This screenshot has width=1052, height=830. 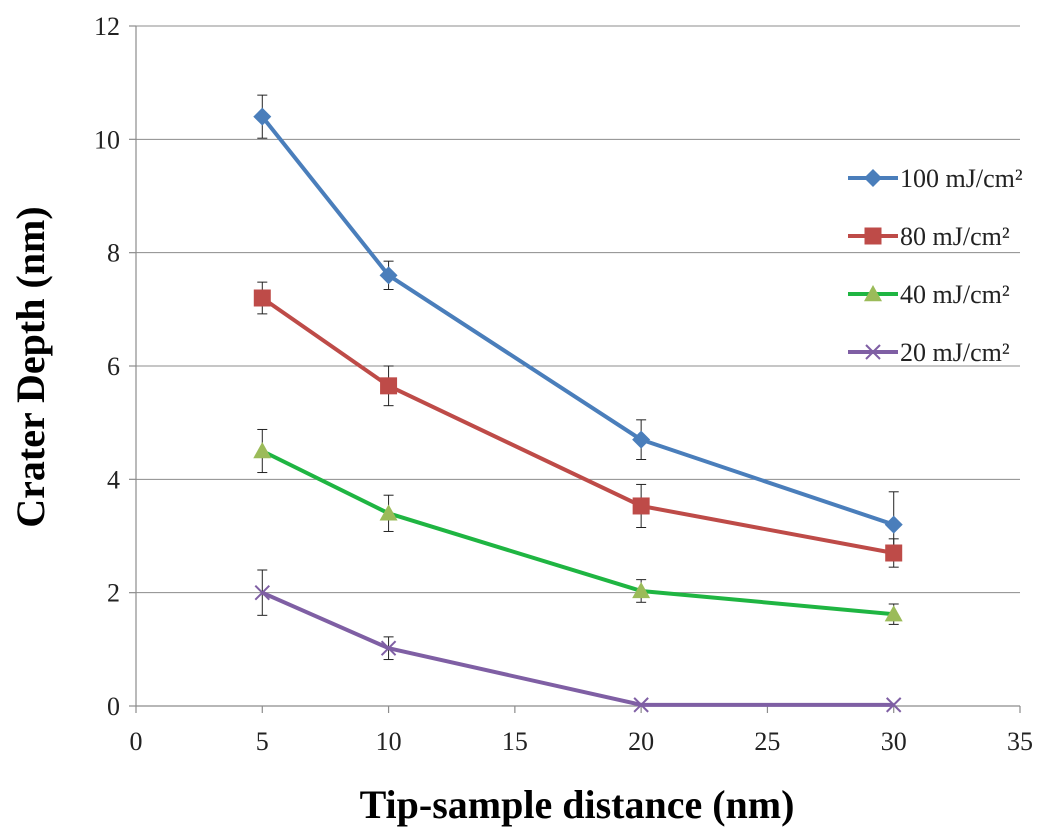 I want to click on legend-label: 80 mJ/cm², so click(x=955, y=236).